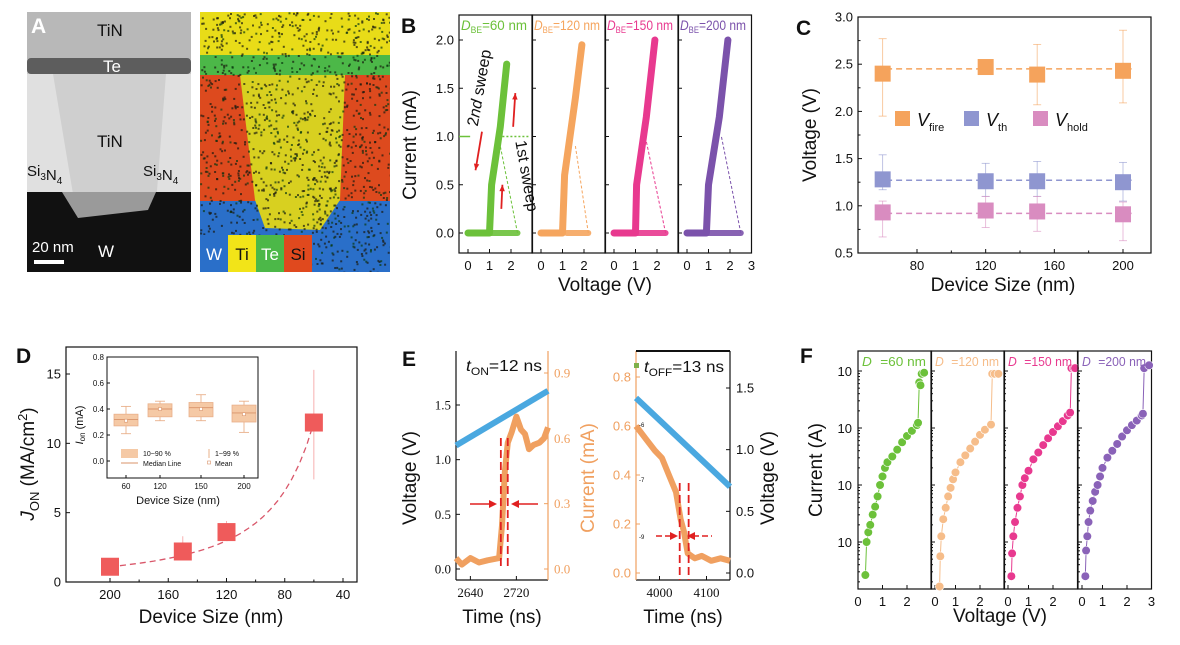 This screenshot has height=645, width=1180. I want to click on panel-label-e: E, so click(409, 359).